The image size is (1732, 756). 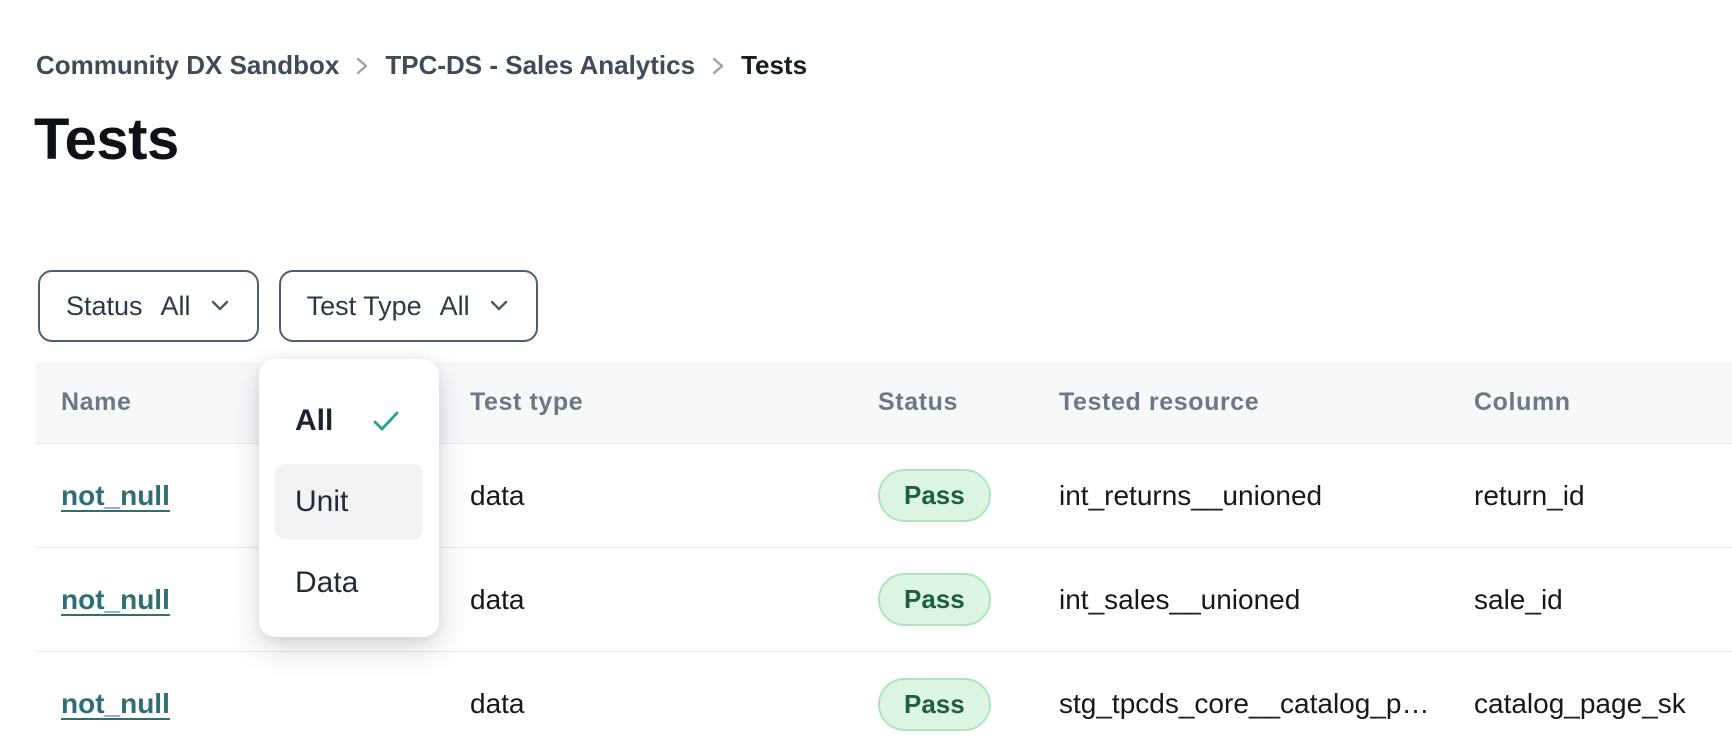 I want to click on checkmark-icon, so click(x=386, y=421).